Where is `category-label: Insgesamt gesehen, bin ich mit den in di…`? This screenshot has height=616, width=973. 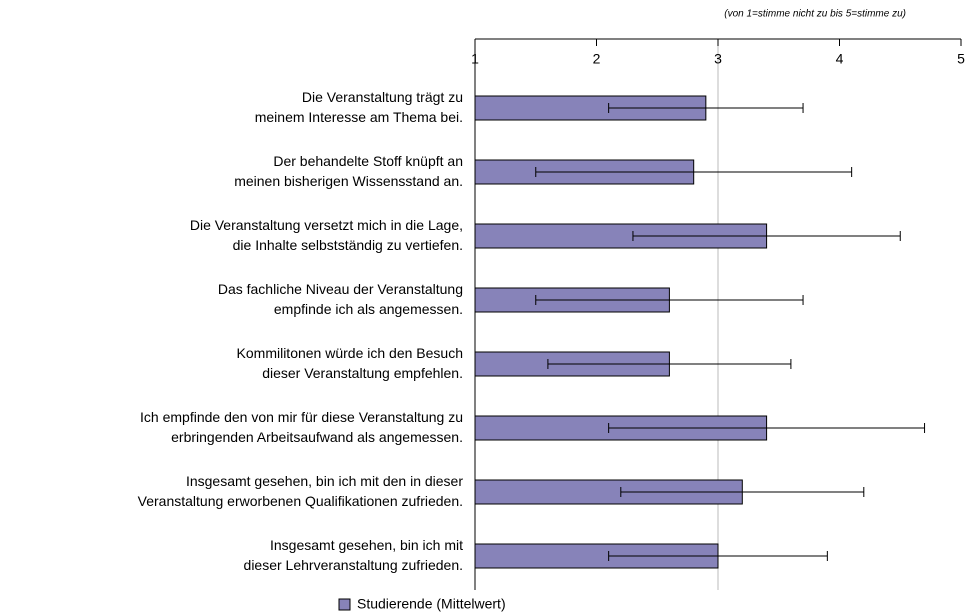 category-label: Insgesamt gesehen, bin ich mit den in di… is located at coordinates (301, 491).